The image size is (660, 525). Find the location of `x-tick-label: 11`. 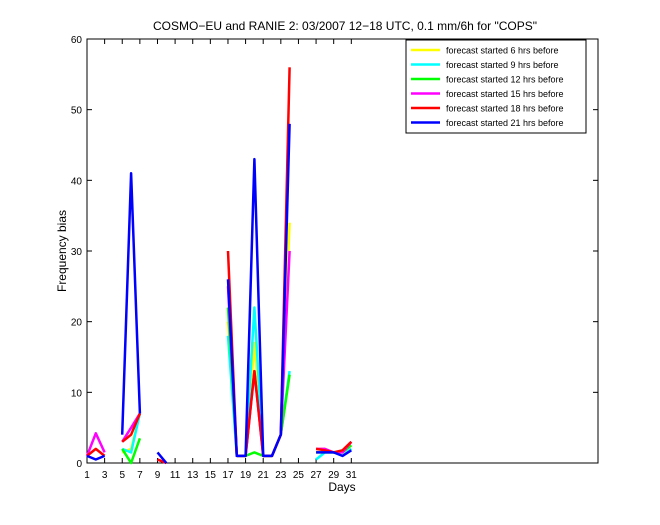

x-tick-label: 11 is located at coordinates (175, 475).